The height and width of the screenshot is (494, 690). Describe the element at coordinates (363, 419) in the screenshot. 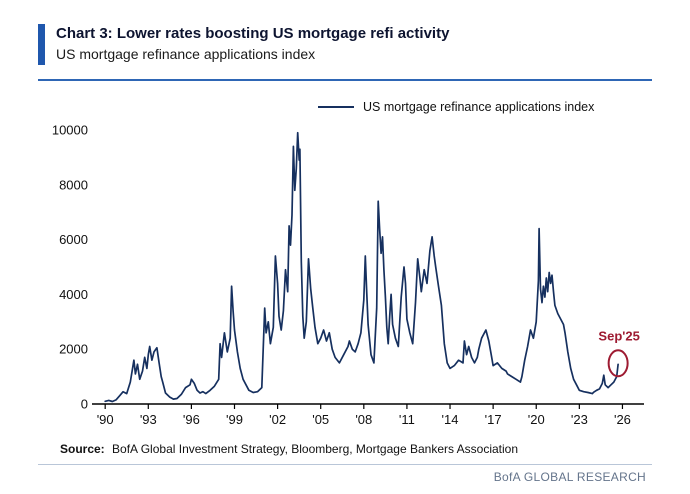

I see `x-tick-label: '08` at that location.